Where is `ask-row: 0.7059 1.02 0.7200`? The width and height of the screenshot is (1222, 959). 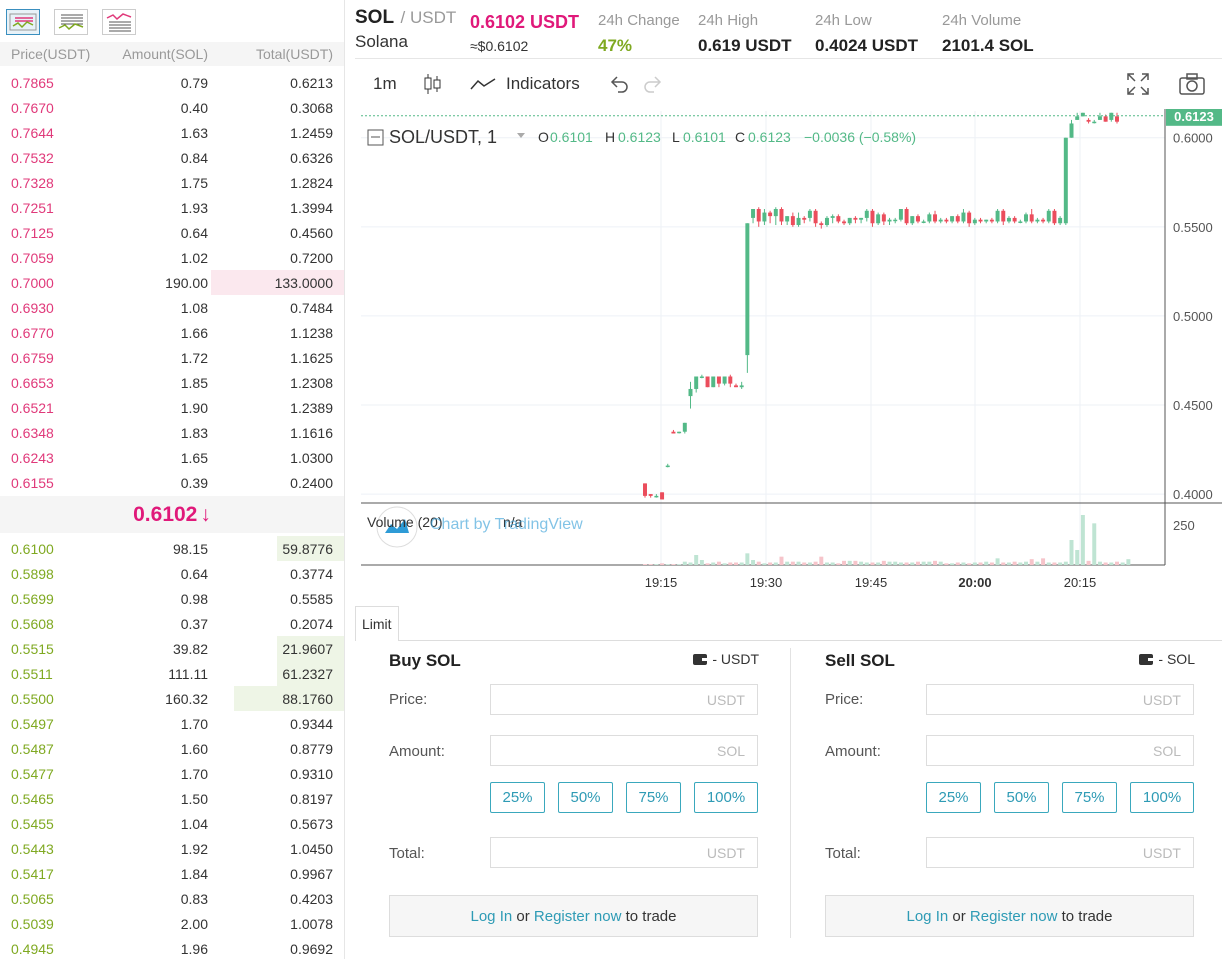 ask-row: 0.7059 1.02 0.7200 is located at coordinates (172, 257).